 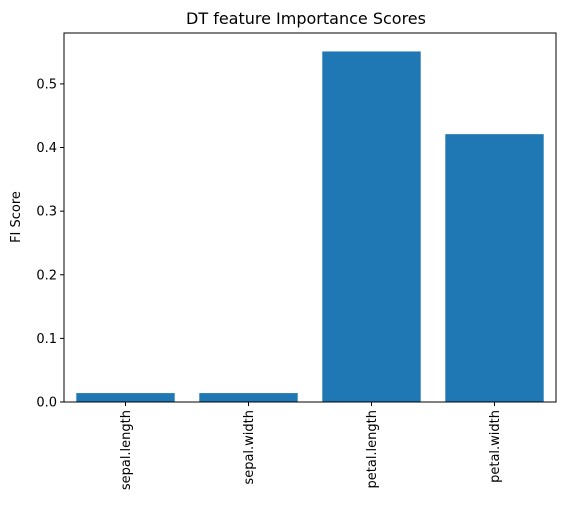 What do you see at coordinates (46, 339) in the screenshot?
I see `y-tick-label: 0.1` at bounding box center [46, 339].